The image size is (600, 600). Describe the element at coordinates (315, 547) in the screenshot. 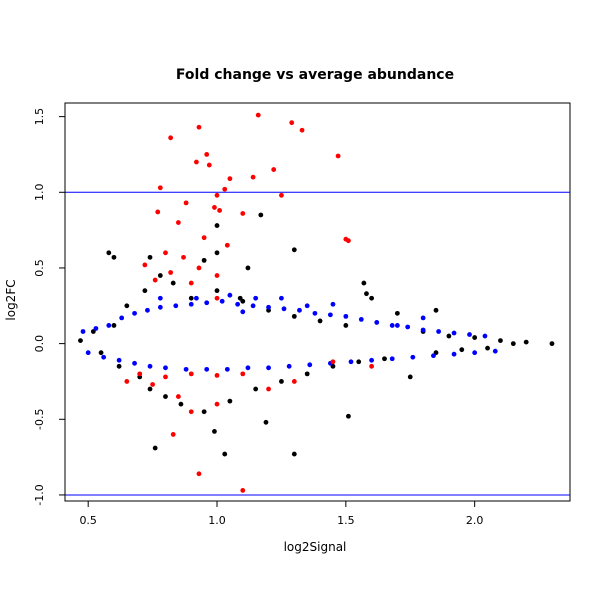

I see `x-axis-label: log2Signal` at that location.